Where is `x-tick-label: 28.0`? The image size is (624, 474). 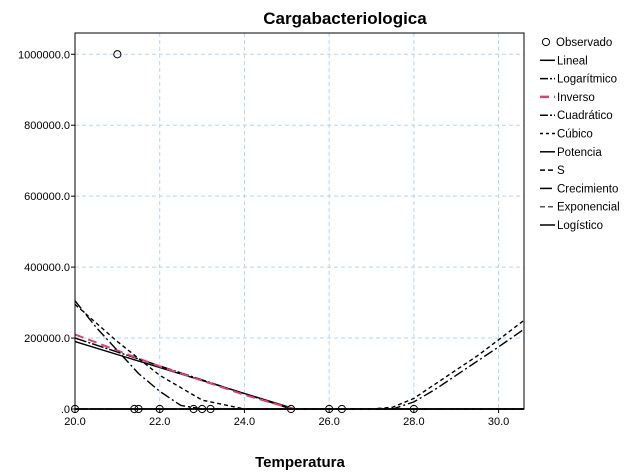 x-tick-label: 28.0 is located at coordinates (413, 422).